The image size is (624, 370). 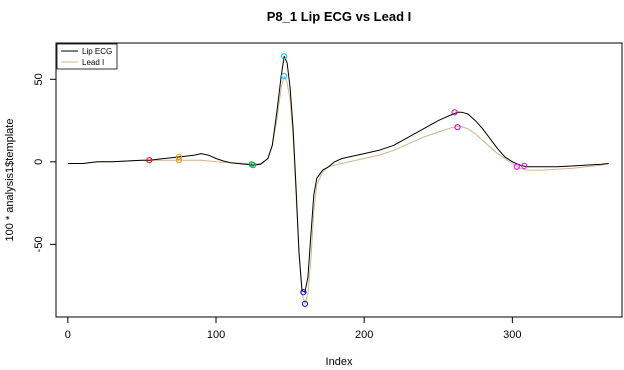 I want to click on x-tick-label: 200, so click(x=364, y=335).